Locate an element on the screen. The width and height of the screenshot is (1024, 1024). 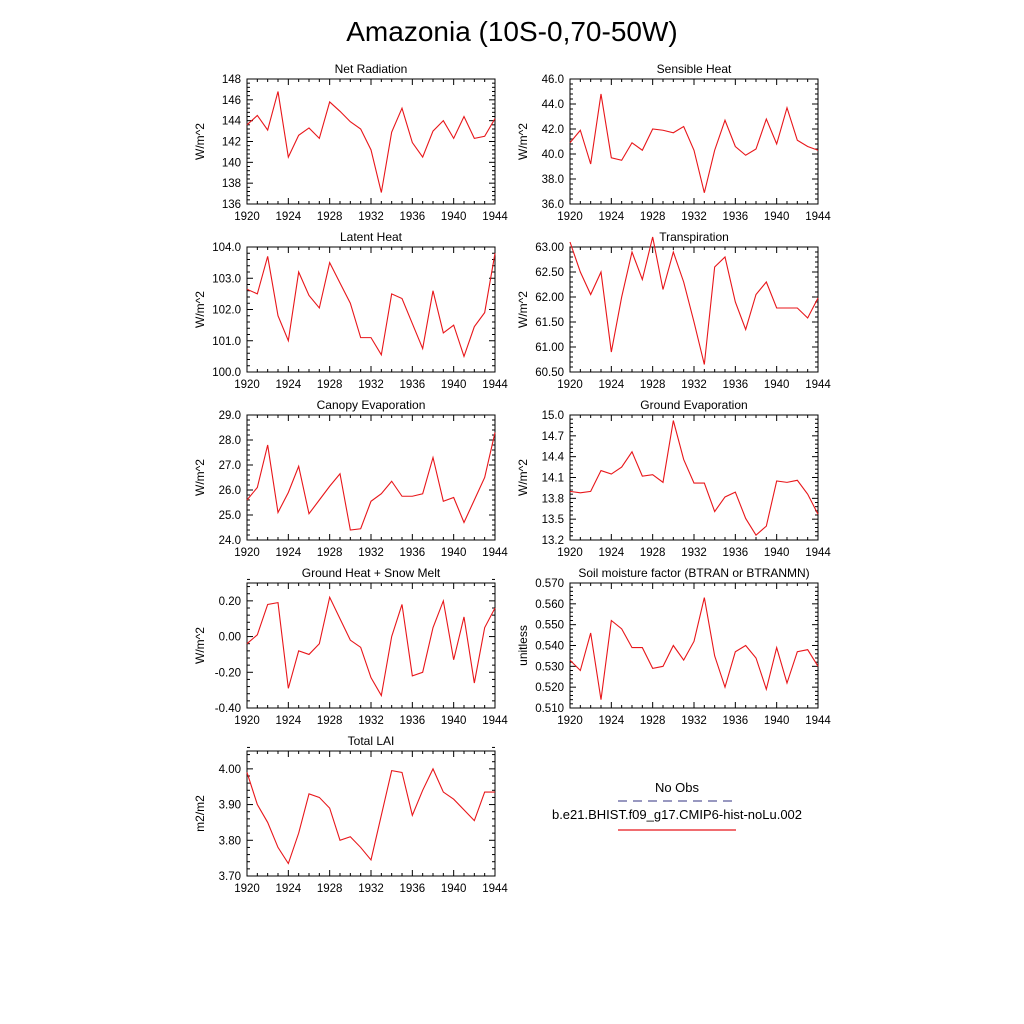
y-tick-label: 140 is located at coordinates (231, 163).